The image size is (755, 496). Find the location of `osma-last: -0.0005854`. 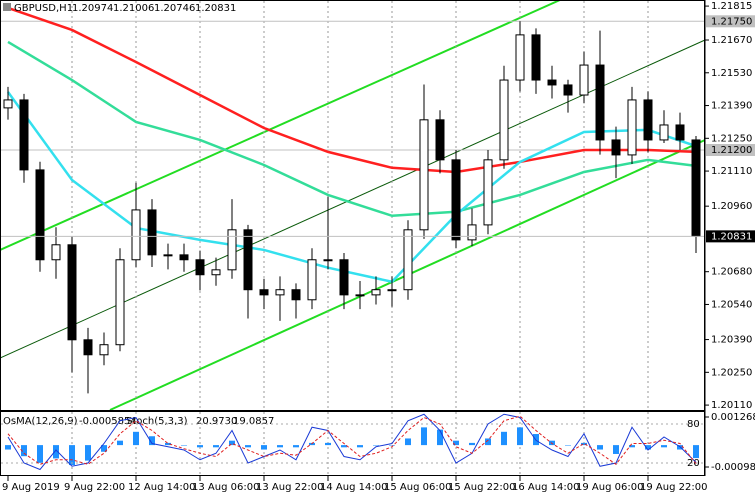

osma-last: -0.0005854 is located at coordinates (108, 421).